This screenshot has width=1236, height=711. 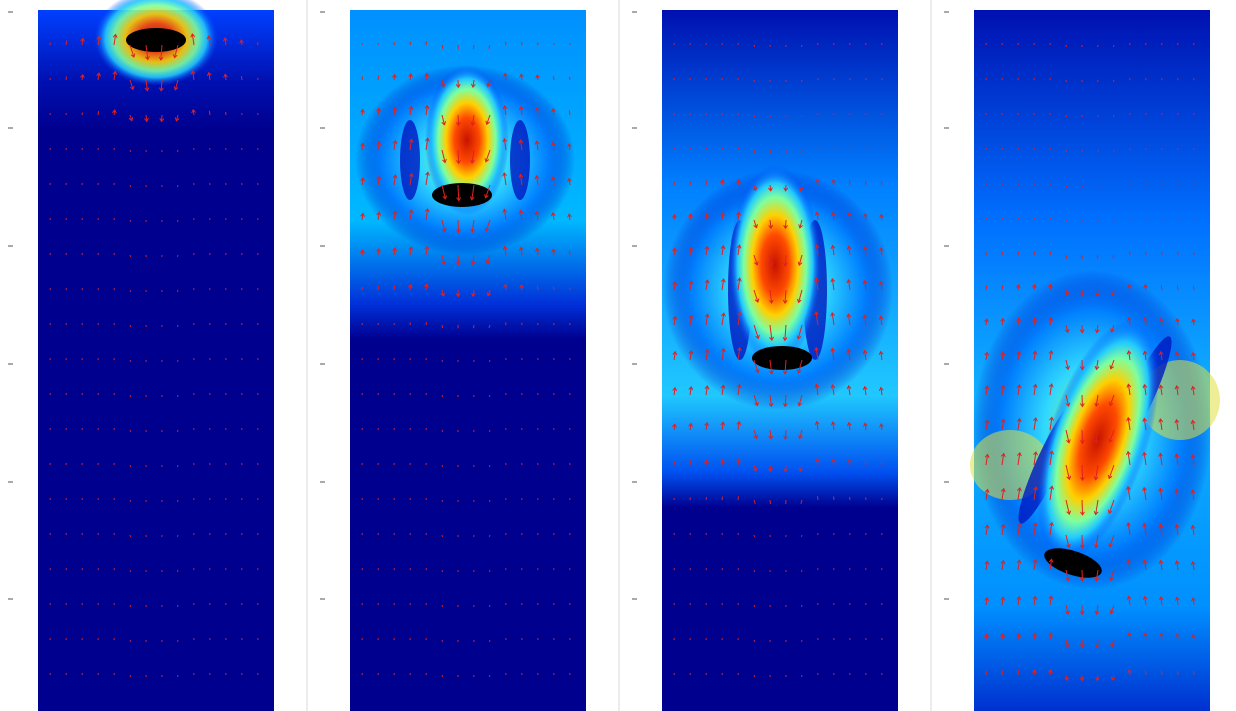 I want to click on particle, so click(x=782, y=358).